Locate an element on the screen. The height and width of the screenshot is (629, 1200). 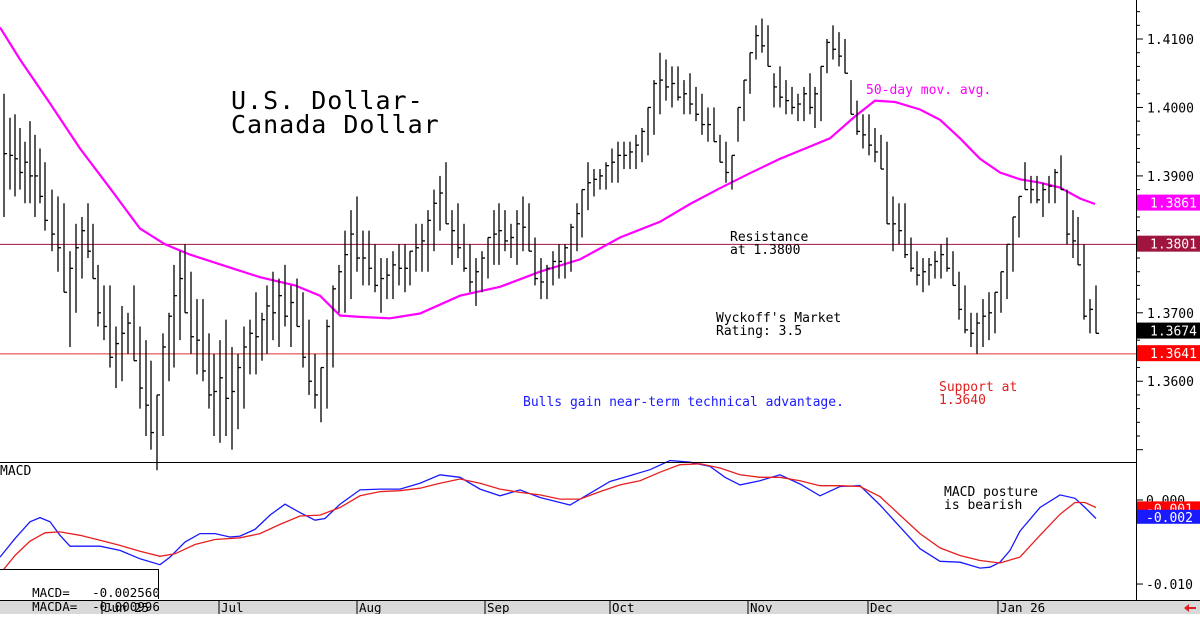
x-tick-label: Jun 25 is located at coordinates (126, 607).